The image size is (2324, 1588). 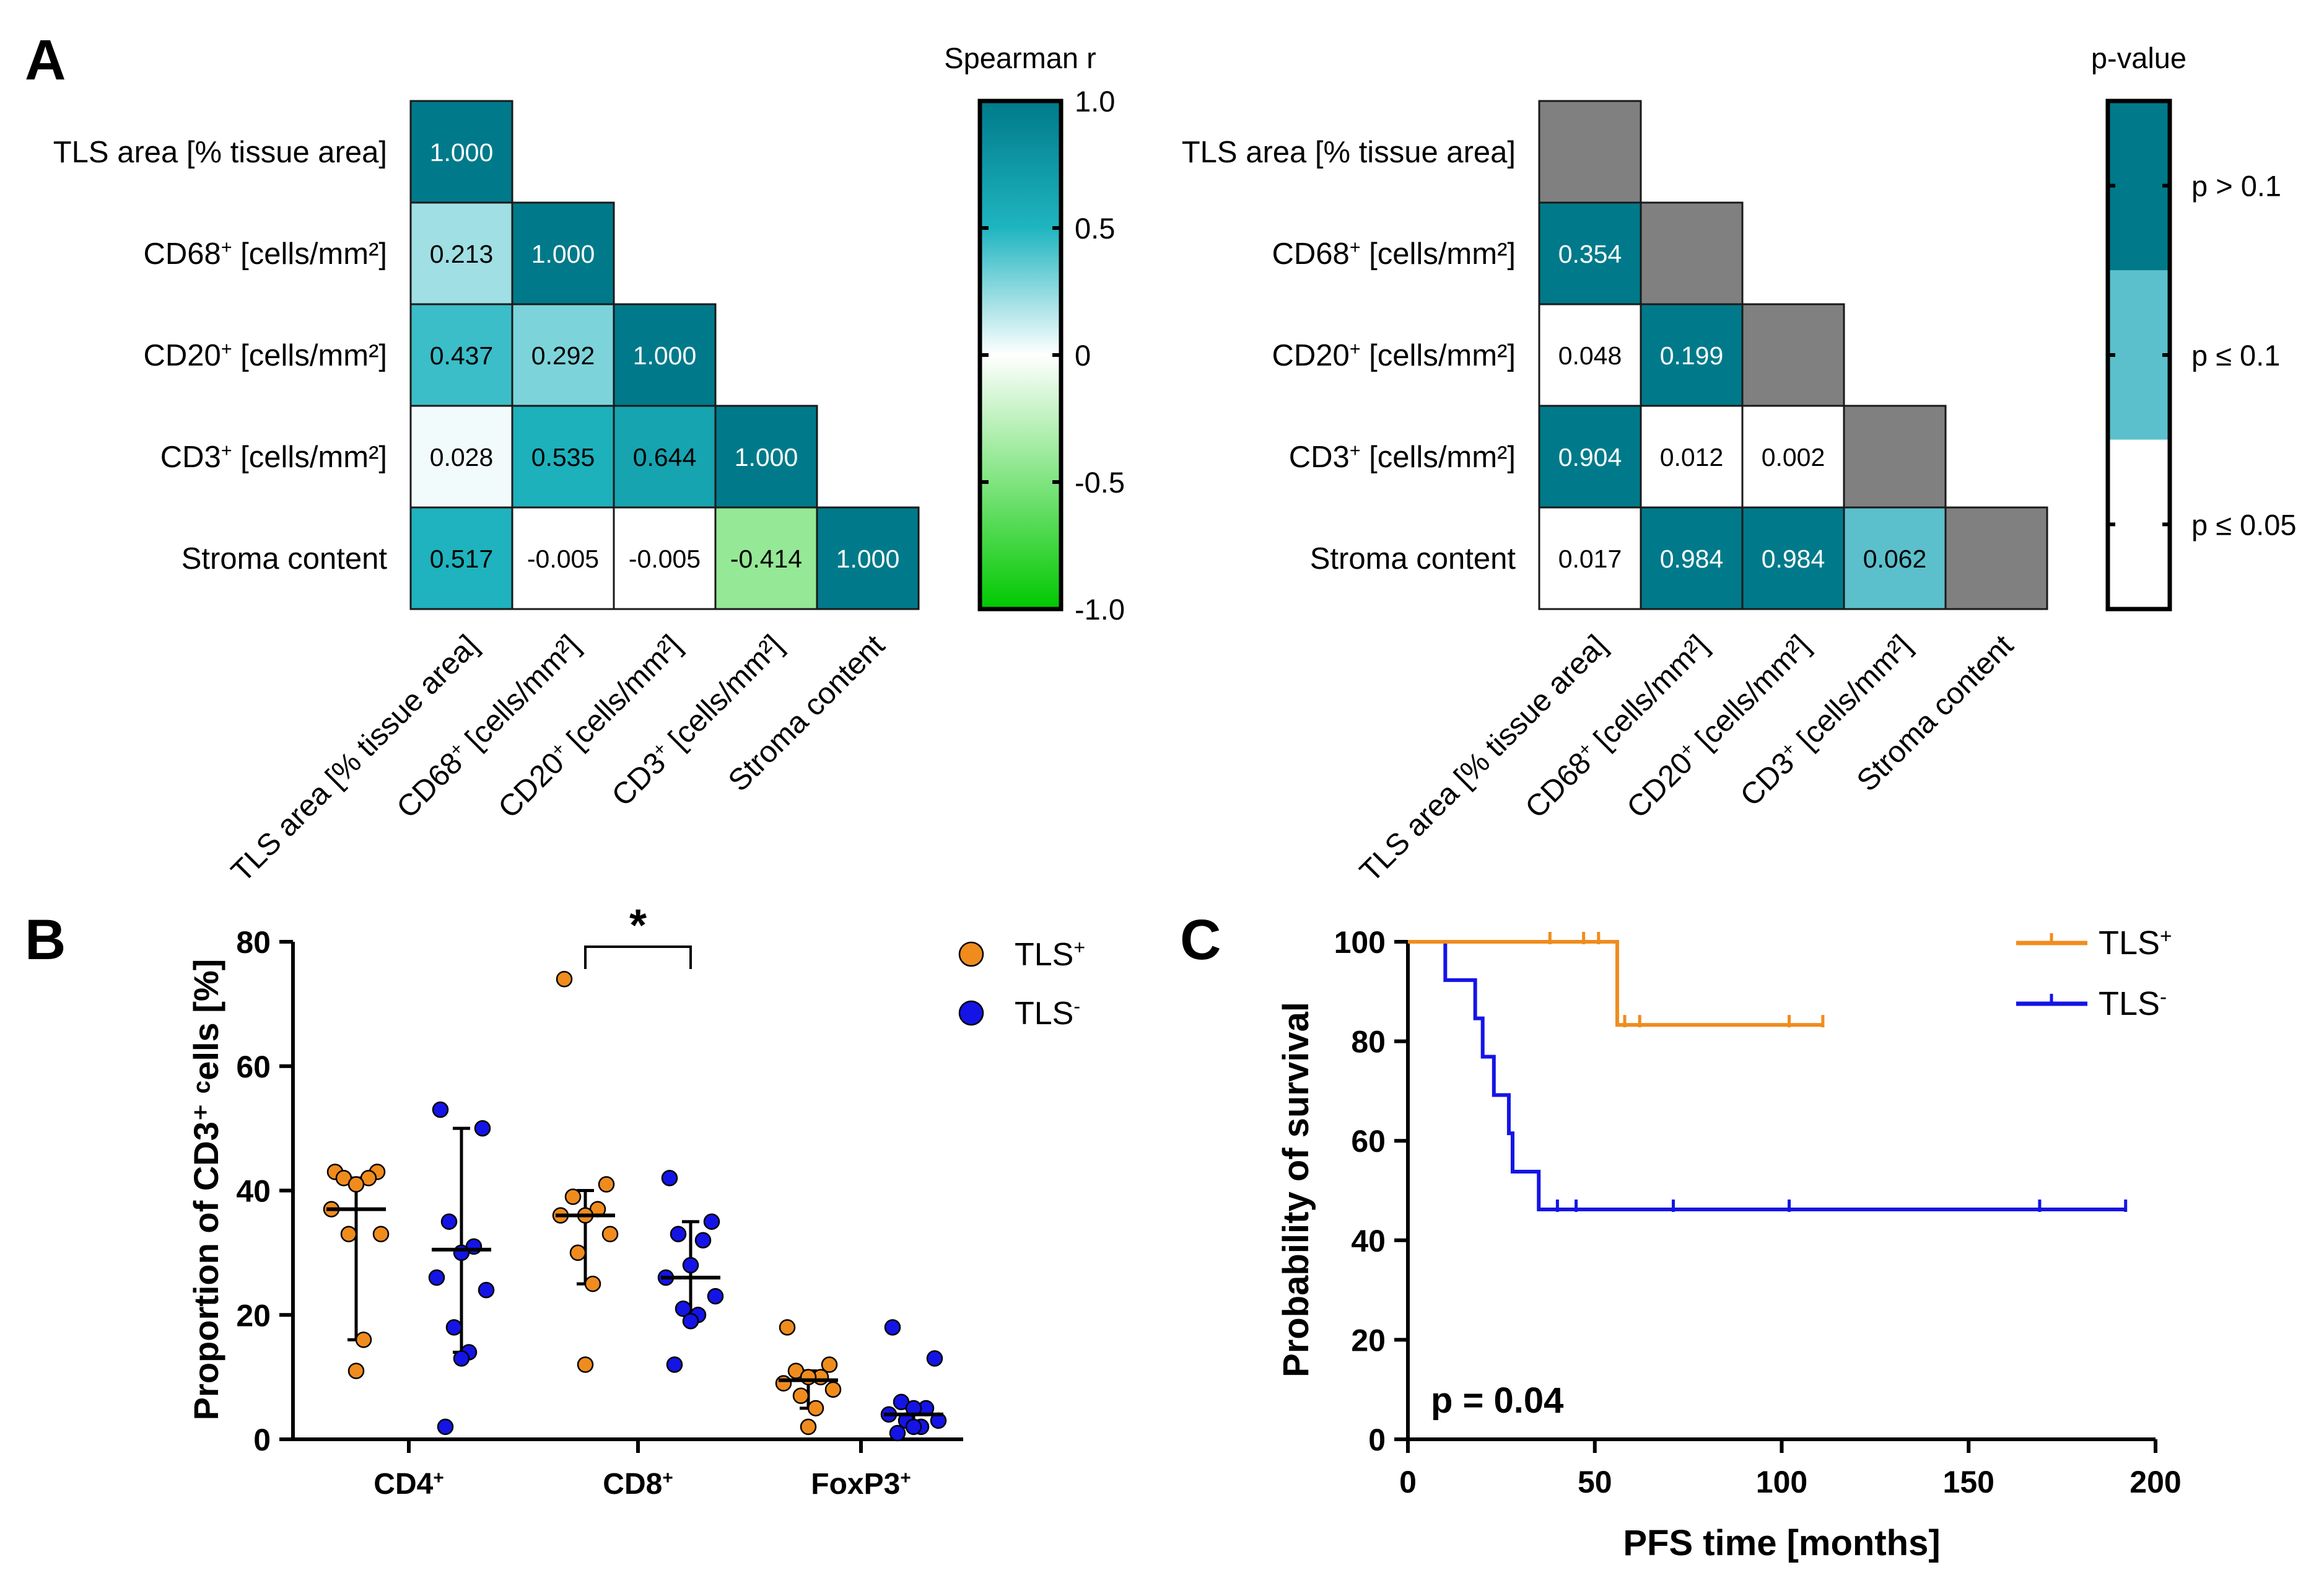 What do you see at coordinates (1590, 457) in the screenshot?
I see `cell-value: 0.904` at bounding box center [1590, 457].